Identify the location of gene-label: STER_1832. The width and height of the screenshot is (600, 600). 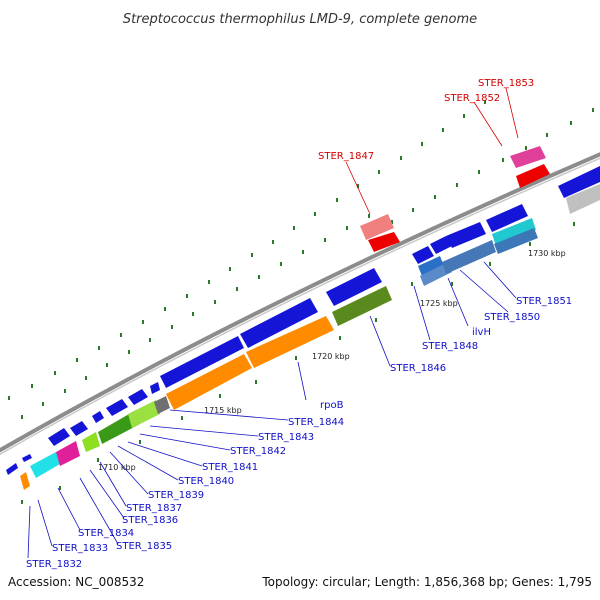
(54, 564).